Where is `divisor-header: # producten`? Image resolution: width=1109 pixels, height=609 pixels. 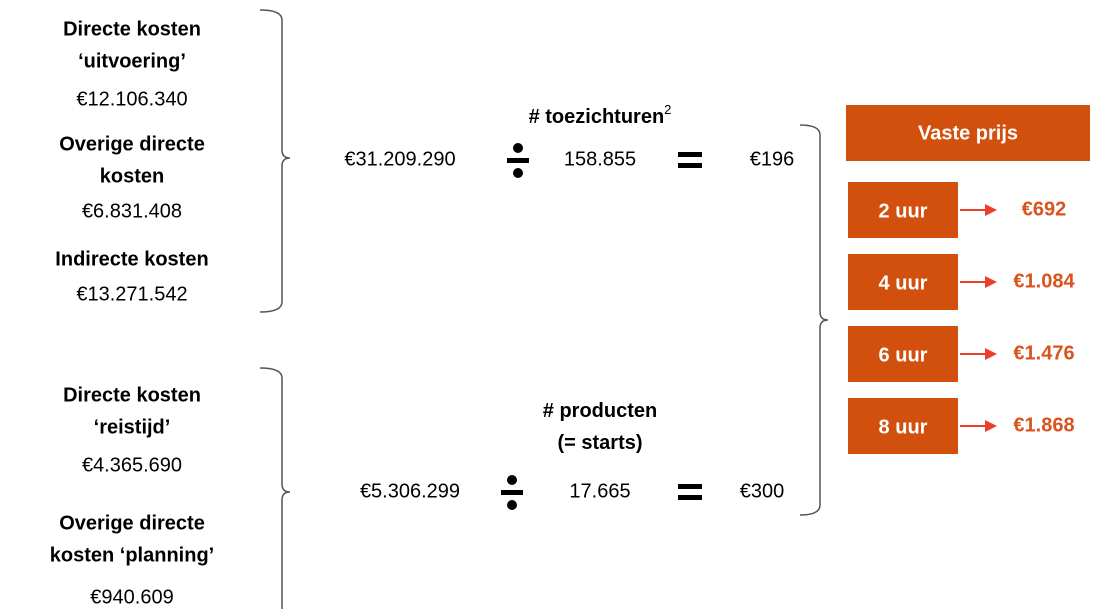
divisor-header: # producten is located at coordinates (600, 411).